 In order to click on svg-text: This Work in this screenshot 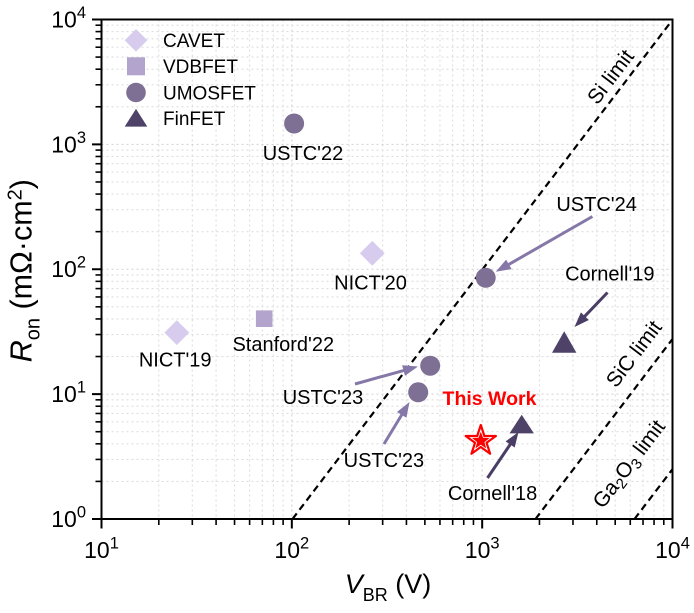, I will do `click(490, 399)`.